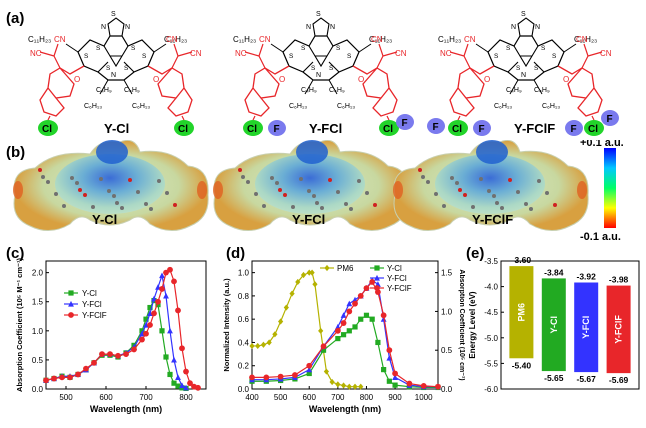 This screenshot has width=646, height=428. I want to click on pyrrole-n: N, so click(523, 75).